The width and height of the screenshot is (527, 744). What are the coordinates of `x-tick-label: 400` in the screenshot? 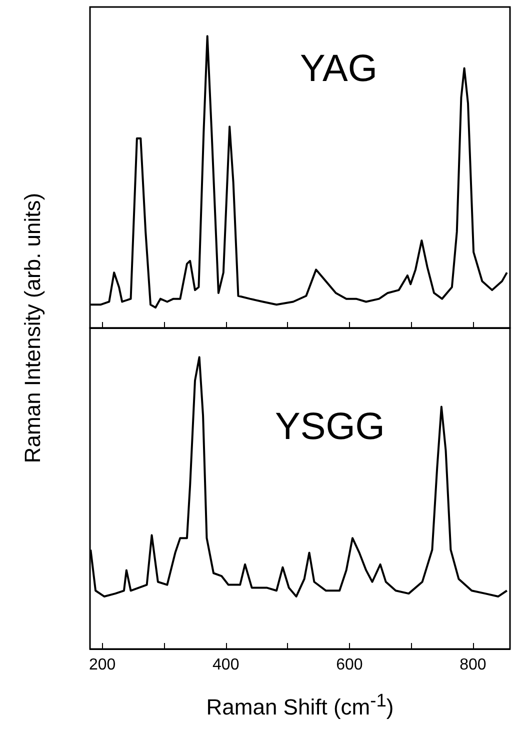 It's located at (226, 665).